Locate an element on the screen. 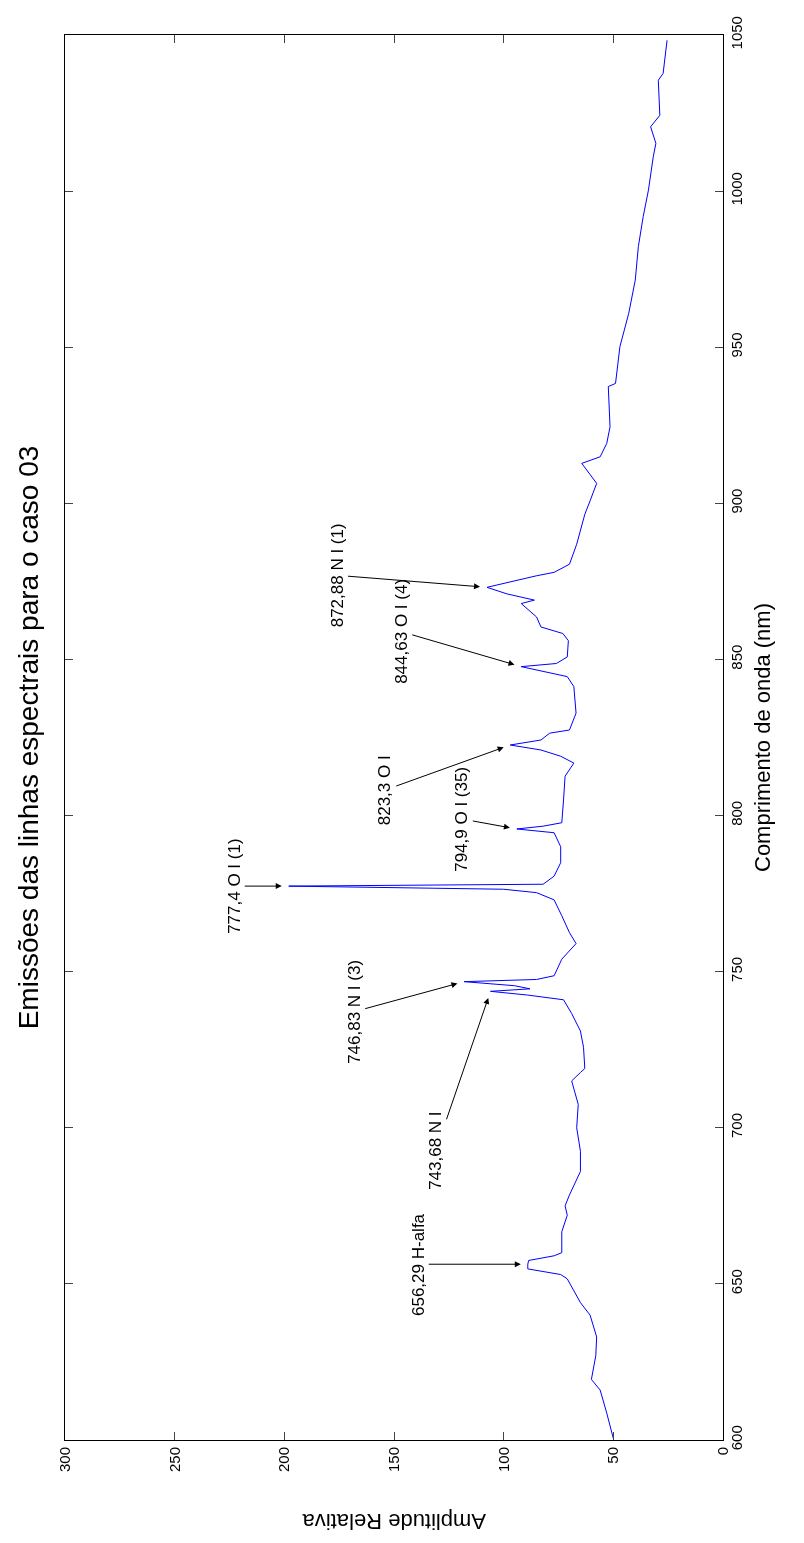  y-tick-label: 650 is located at coordinates (736, 1282).